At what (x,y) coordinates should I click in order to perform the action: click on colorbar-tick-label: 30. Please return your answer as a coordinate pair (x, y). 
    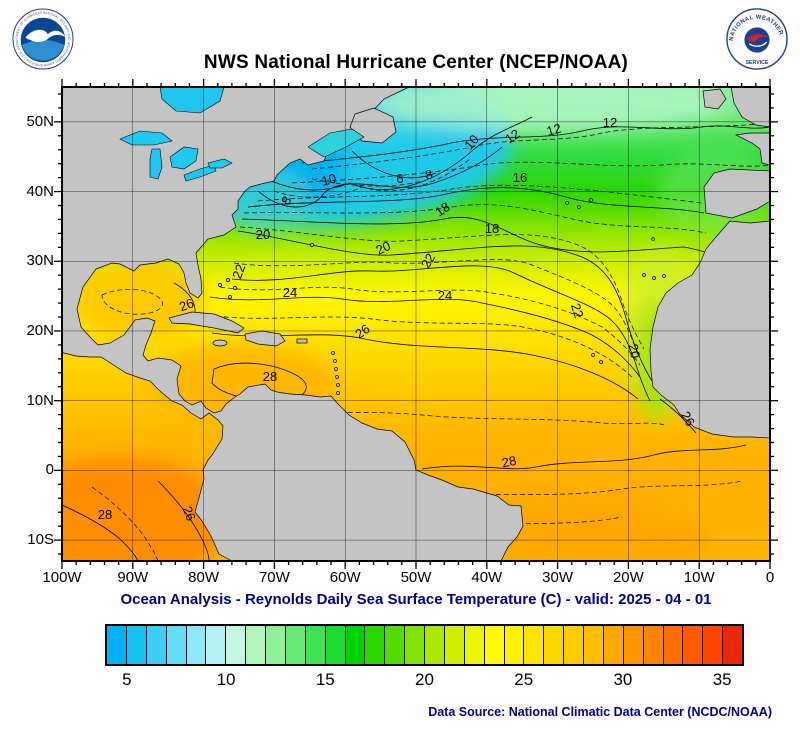
    Looking at the image, I should click on (623, 679).